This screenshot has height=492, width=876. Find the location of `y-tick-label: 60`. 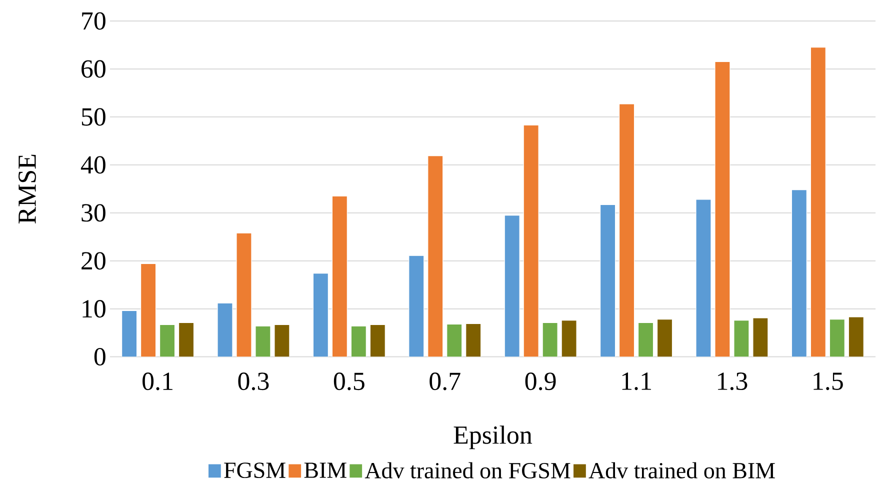

y-tick-label: 60 is located at coordinates (94, 69).